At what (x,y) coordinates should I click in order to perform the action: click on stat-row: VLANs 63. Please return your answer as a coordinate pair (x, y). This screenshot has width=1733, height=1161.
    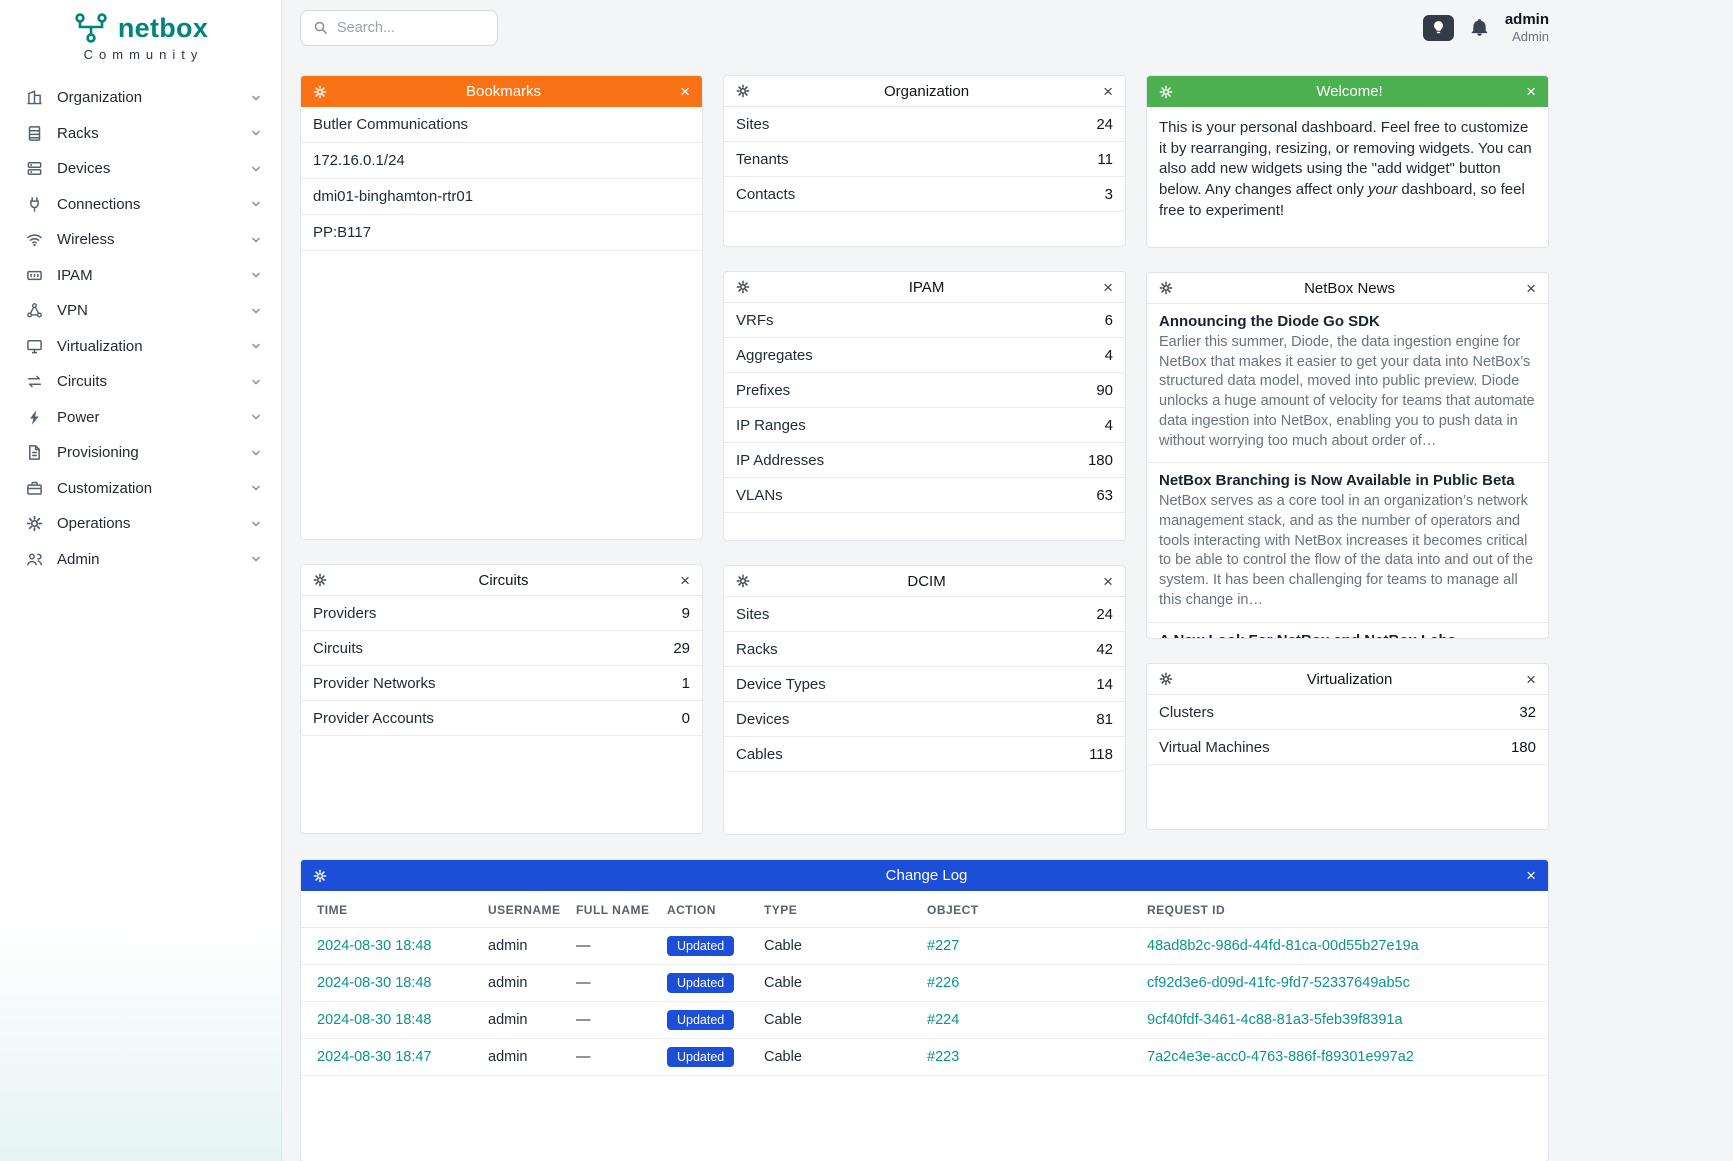
    Looking at the image, I should click on (924, 495).